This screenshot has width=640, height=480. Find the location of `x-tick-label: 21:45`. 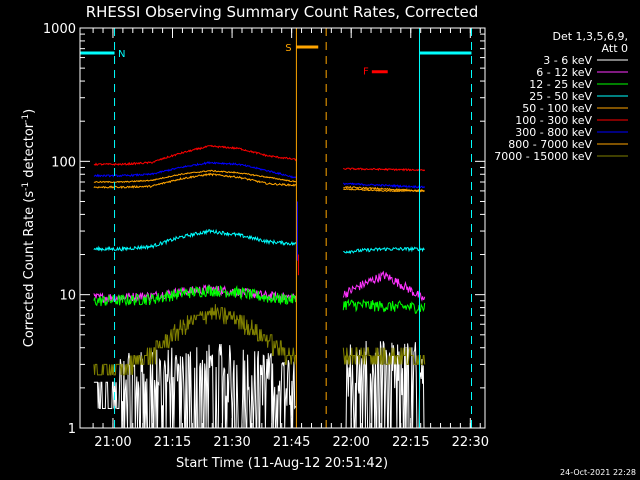

x-tick-label: 21:45 is located at coordinates (291, 442).